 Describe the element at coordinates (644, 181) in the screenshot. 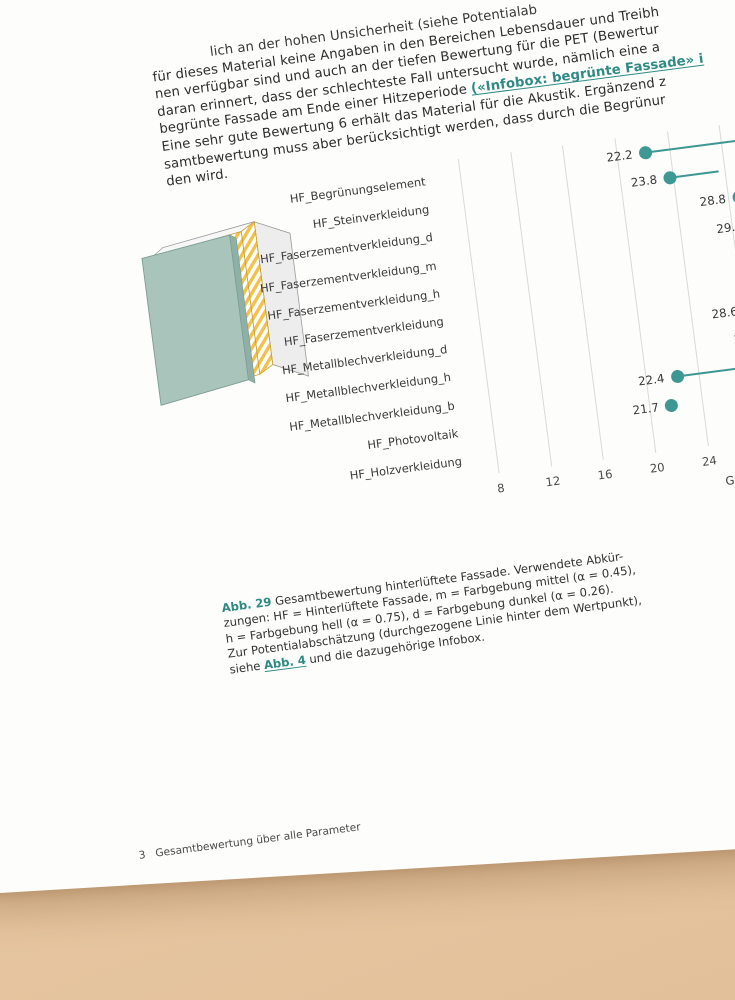

I see `chart-value-label: 23.8` at that location.